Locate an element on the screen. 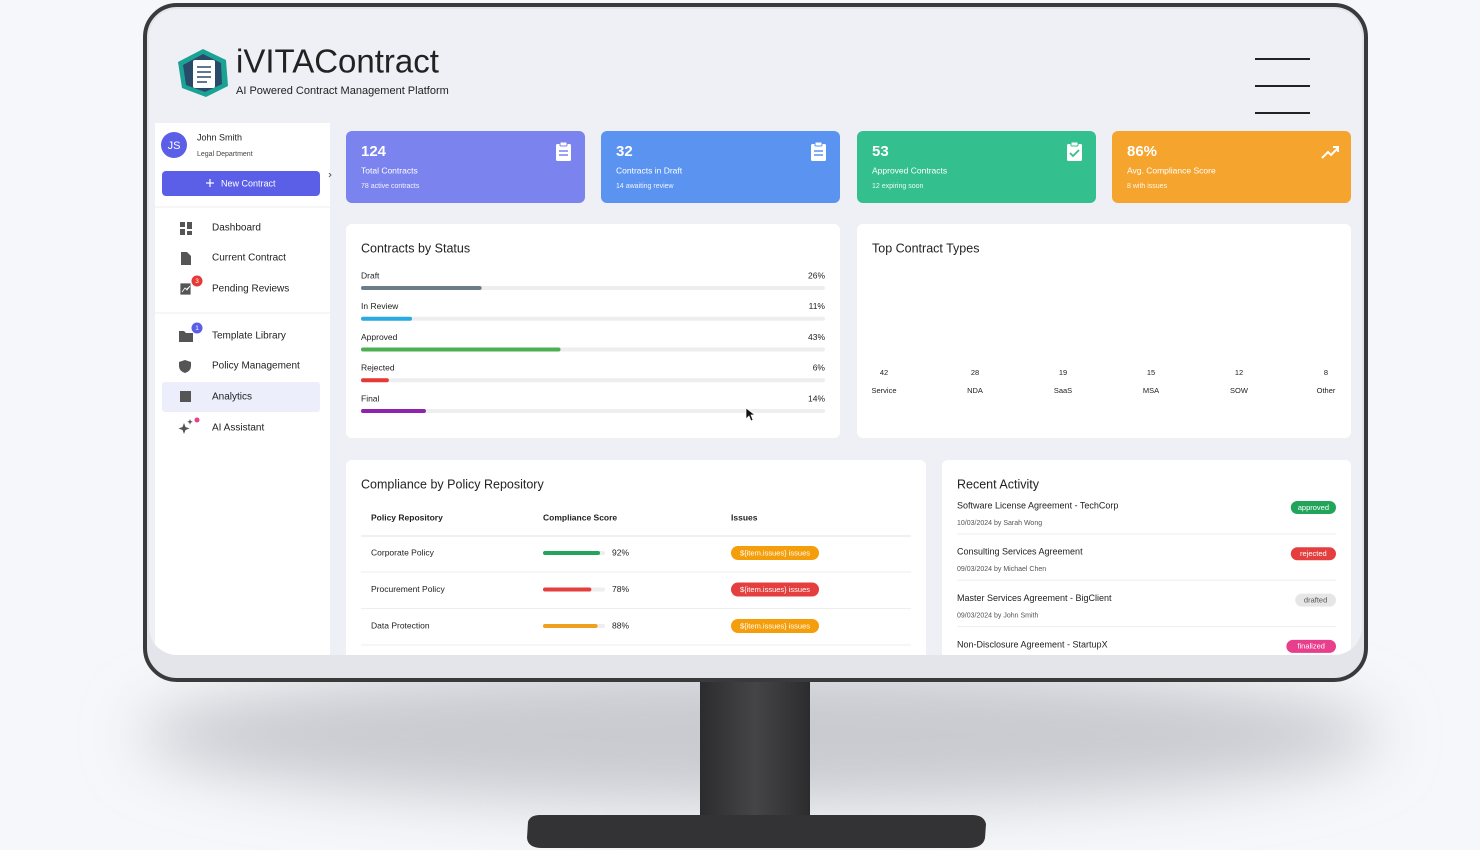 Image resolution: width=1480 pixels, height=850 pixels. nav-label: Policy Management is located at coordinates (256, 366).